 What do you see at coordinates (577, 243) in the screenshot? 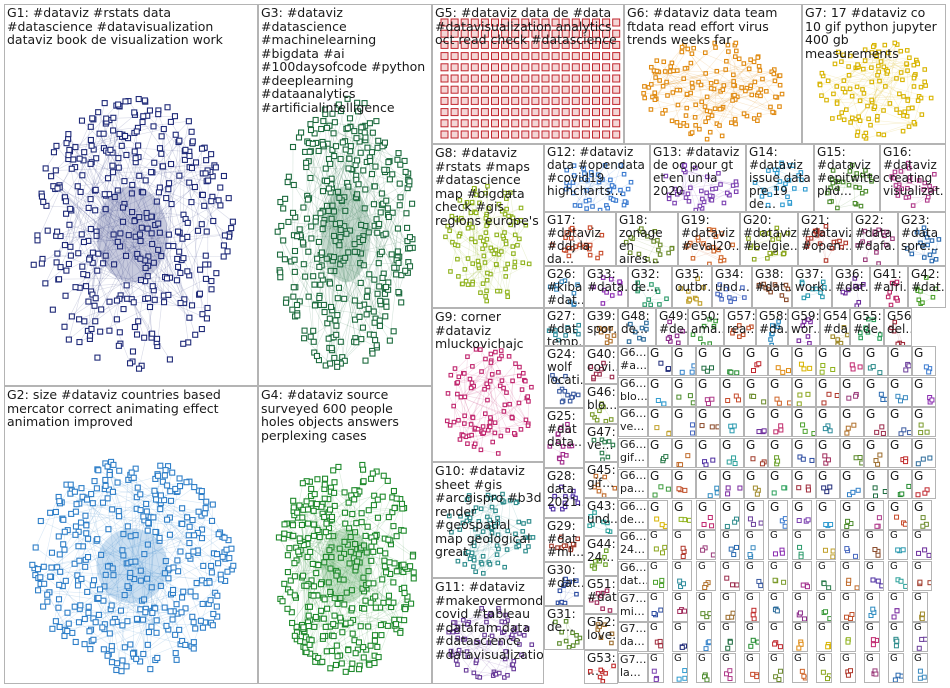
I see `group-g17-nodes` at bounding box center [577, 243].